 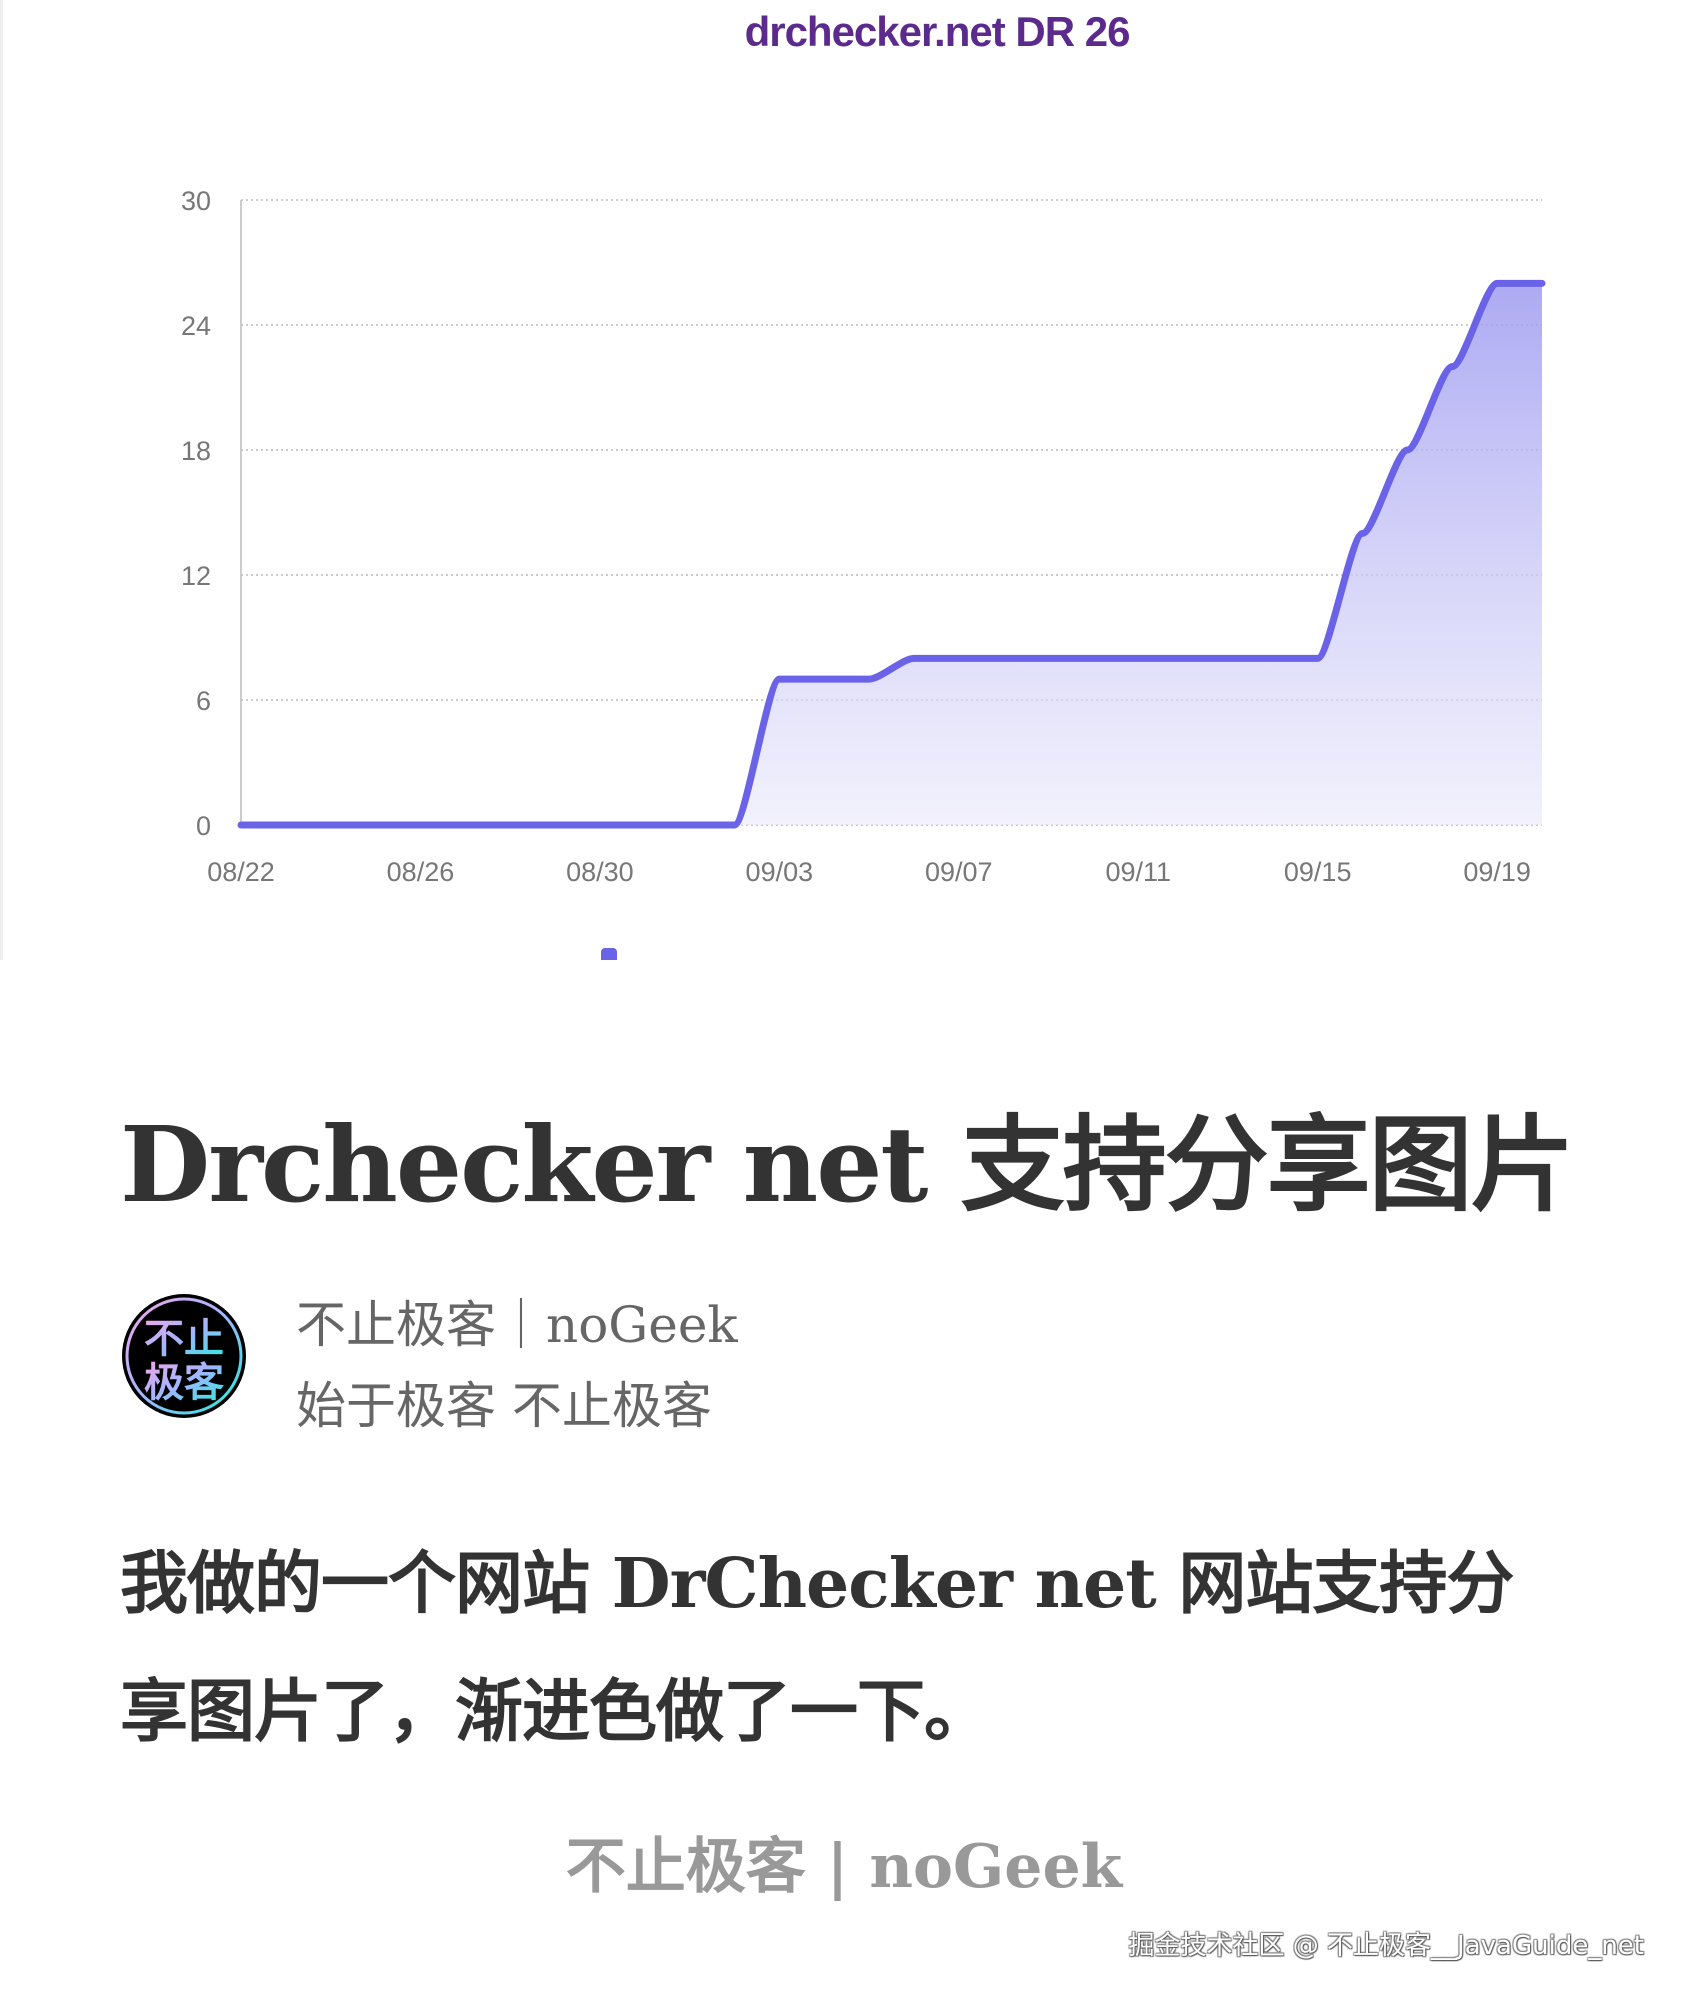 I want to click on x-tick-label: 09/11, so click(x=1138, y=872).